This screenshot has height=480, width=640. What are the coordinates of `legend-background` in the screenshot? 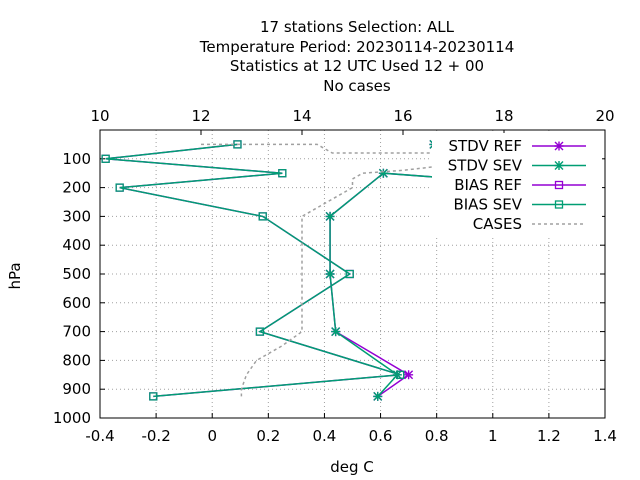 It's located at (517, 184).